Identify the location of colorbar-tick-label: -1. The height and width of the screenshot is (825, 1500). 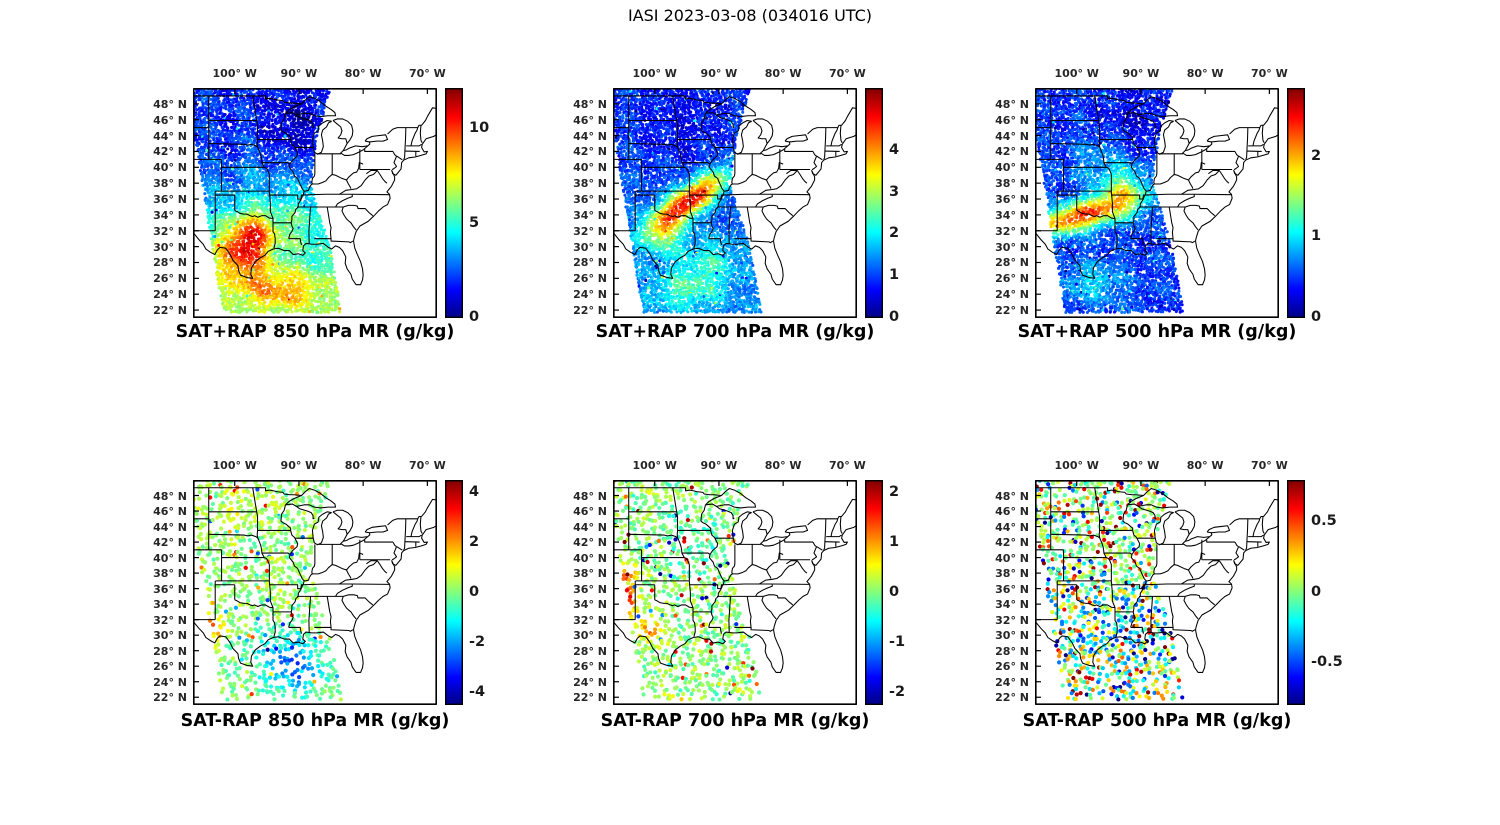
(897, 641).